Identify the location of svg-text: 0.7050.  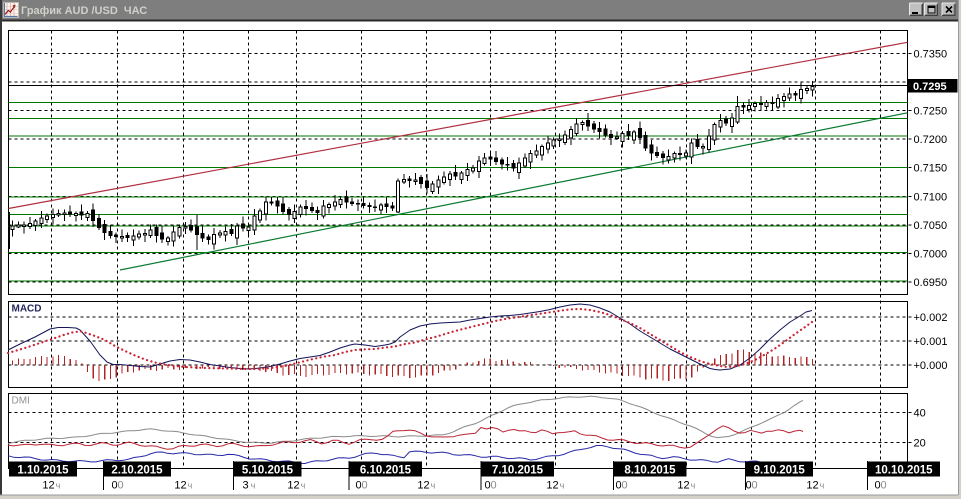
(931, 226).